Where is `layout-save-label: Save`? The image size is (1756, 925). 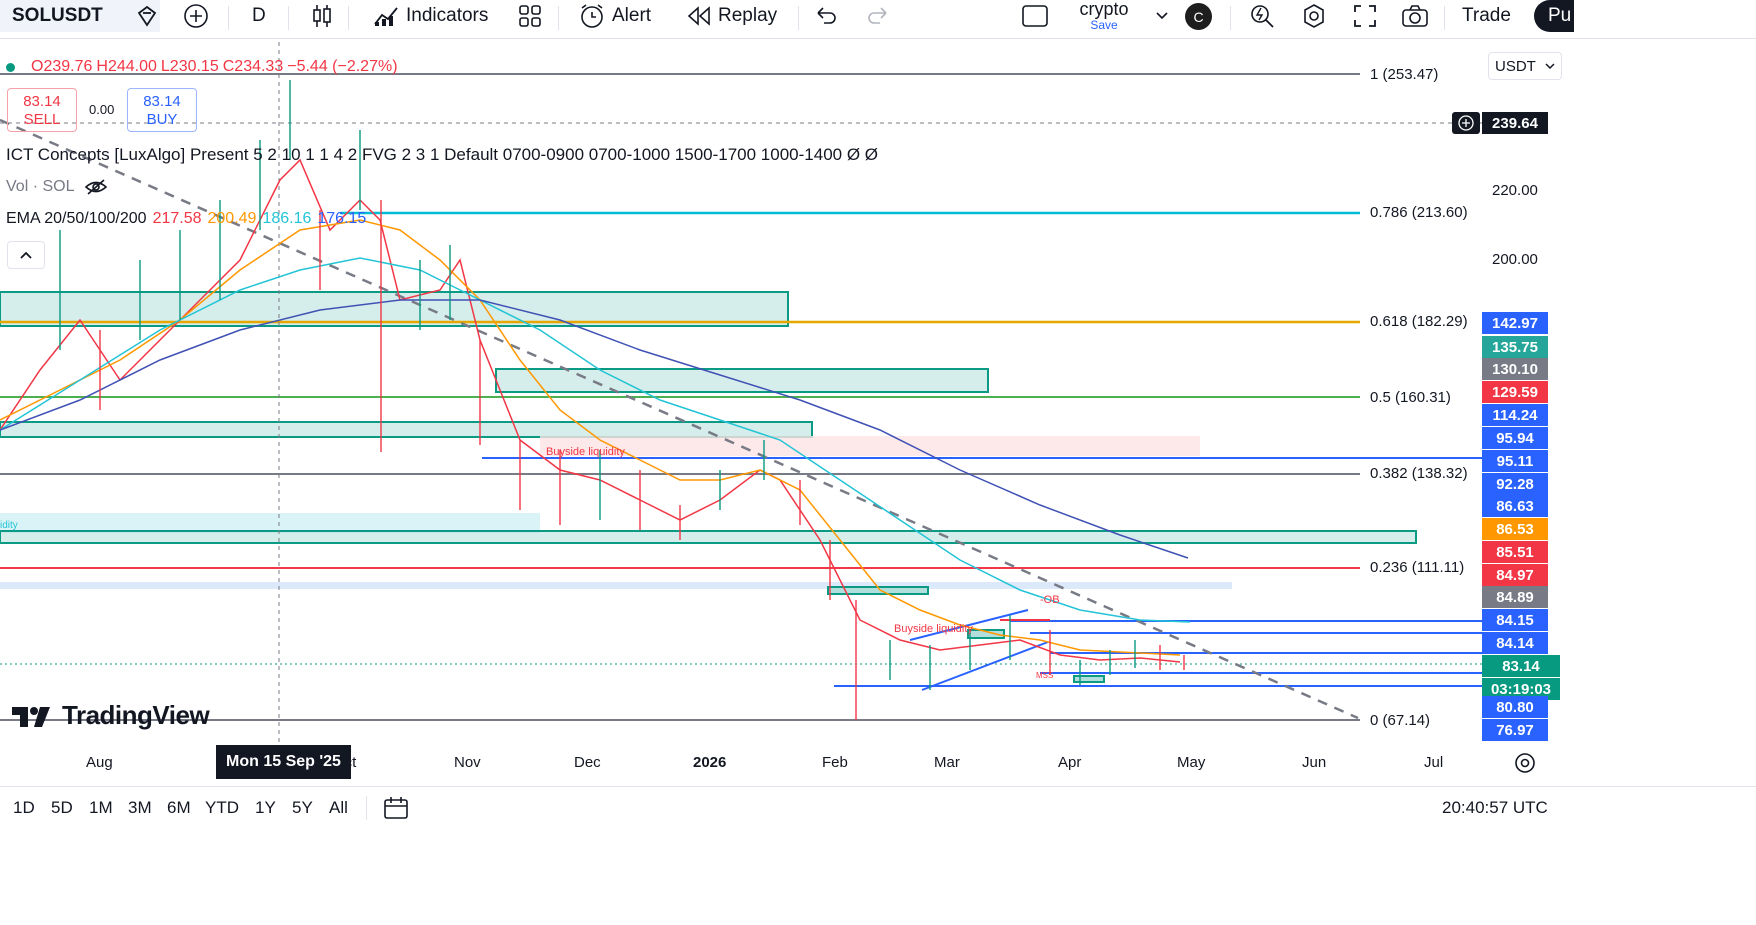 layout-save-label: Save is located at coordinates (1104, 25).